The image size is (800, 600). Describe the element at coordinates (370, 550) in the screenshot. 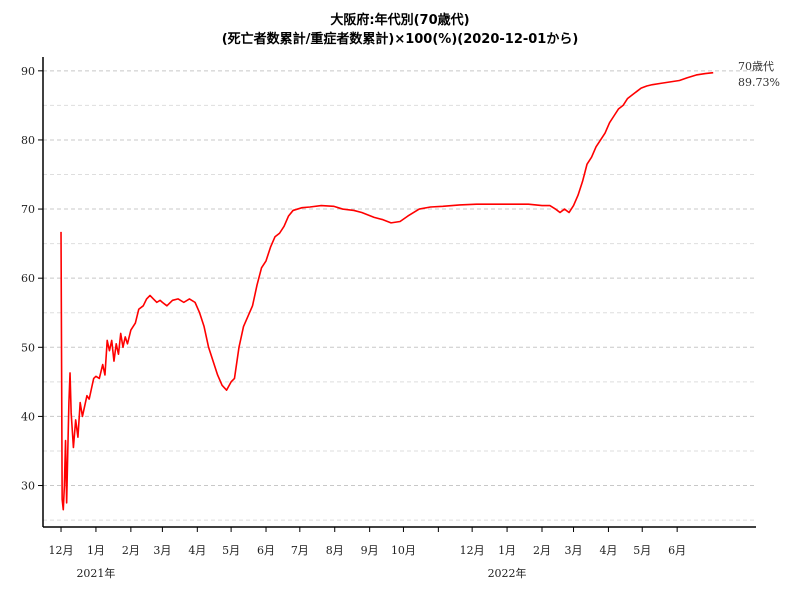

I see `x-tick-label: 9月` at that location.